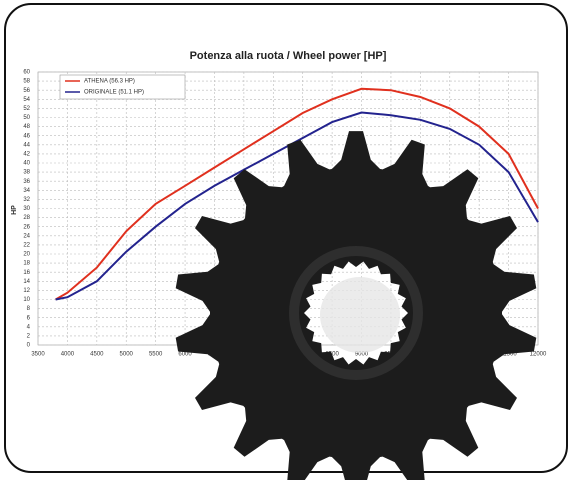  I want to click on y-tick-label: 10, so click(26, 300).